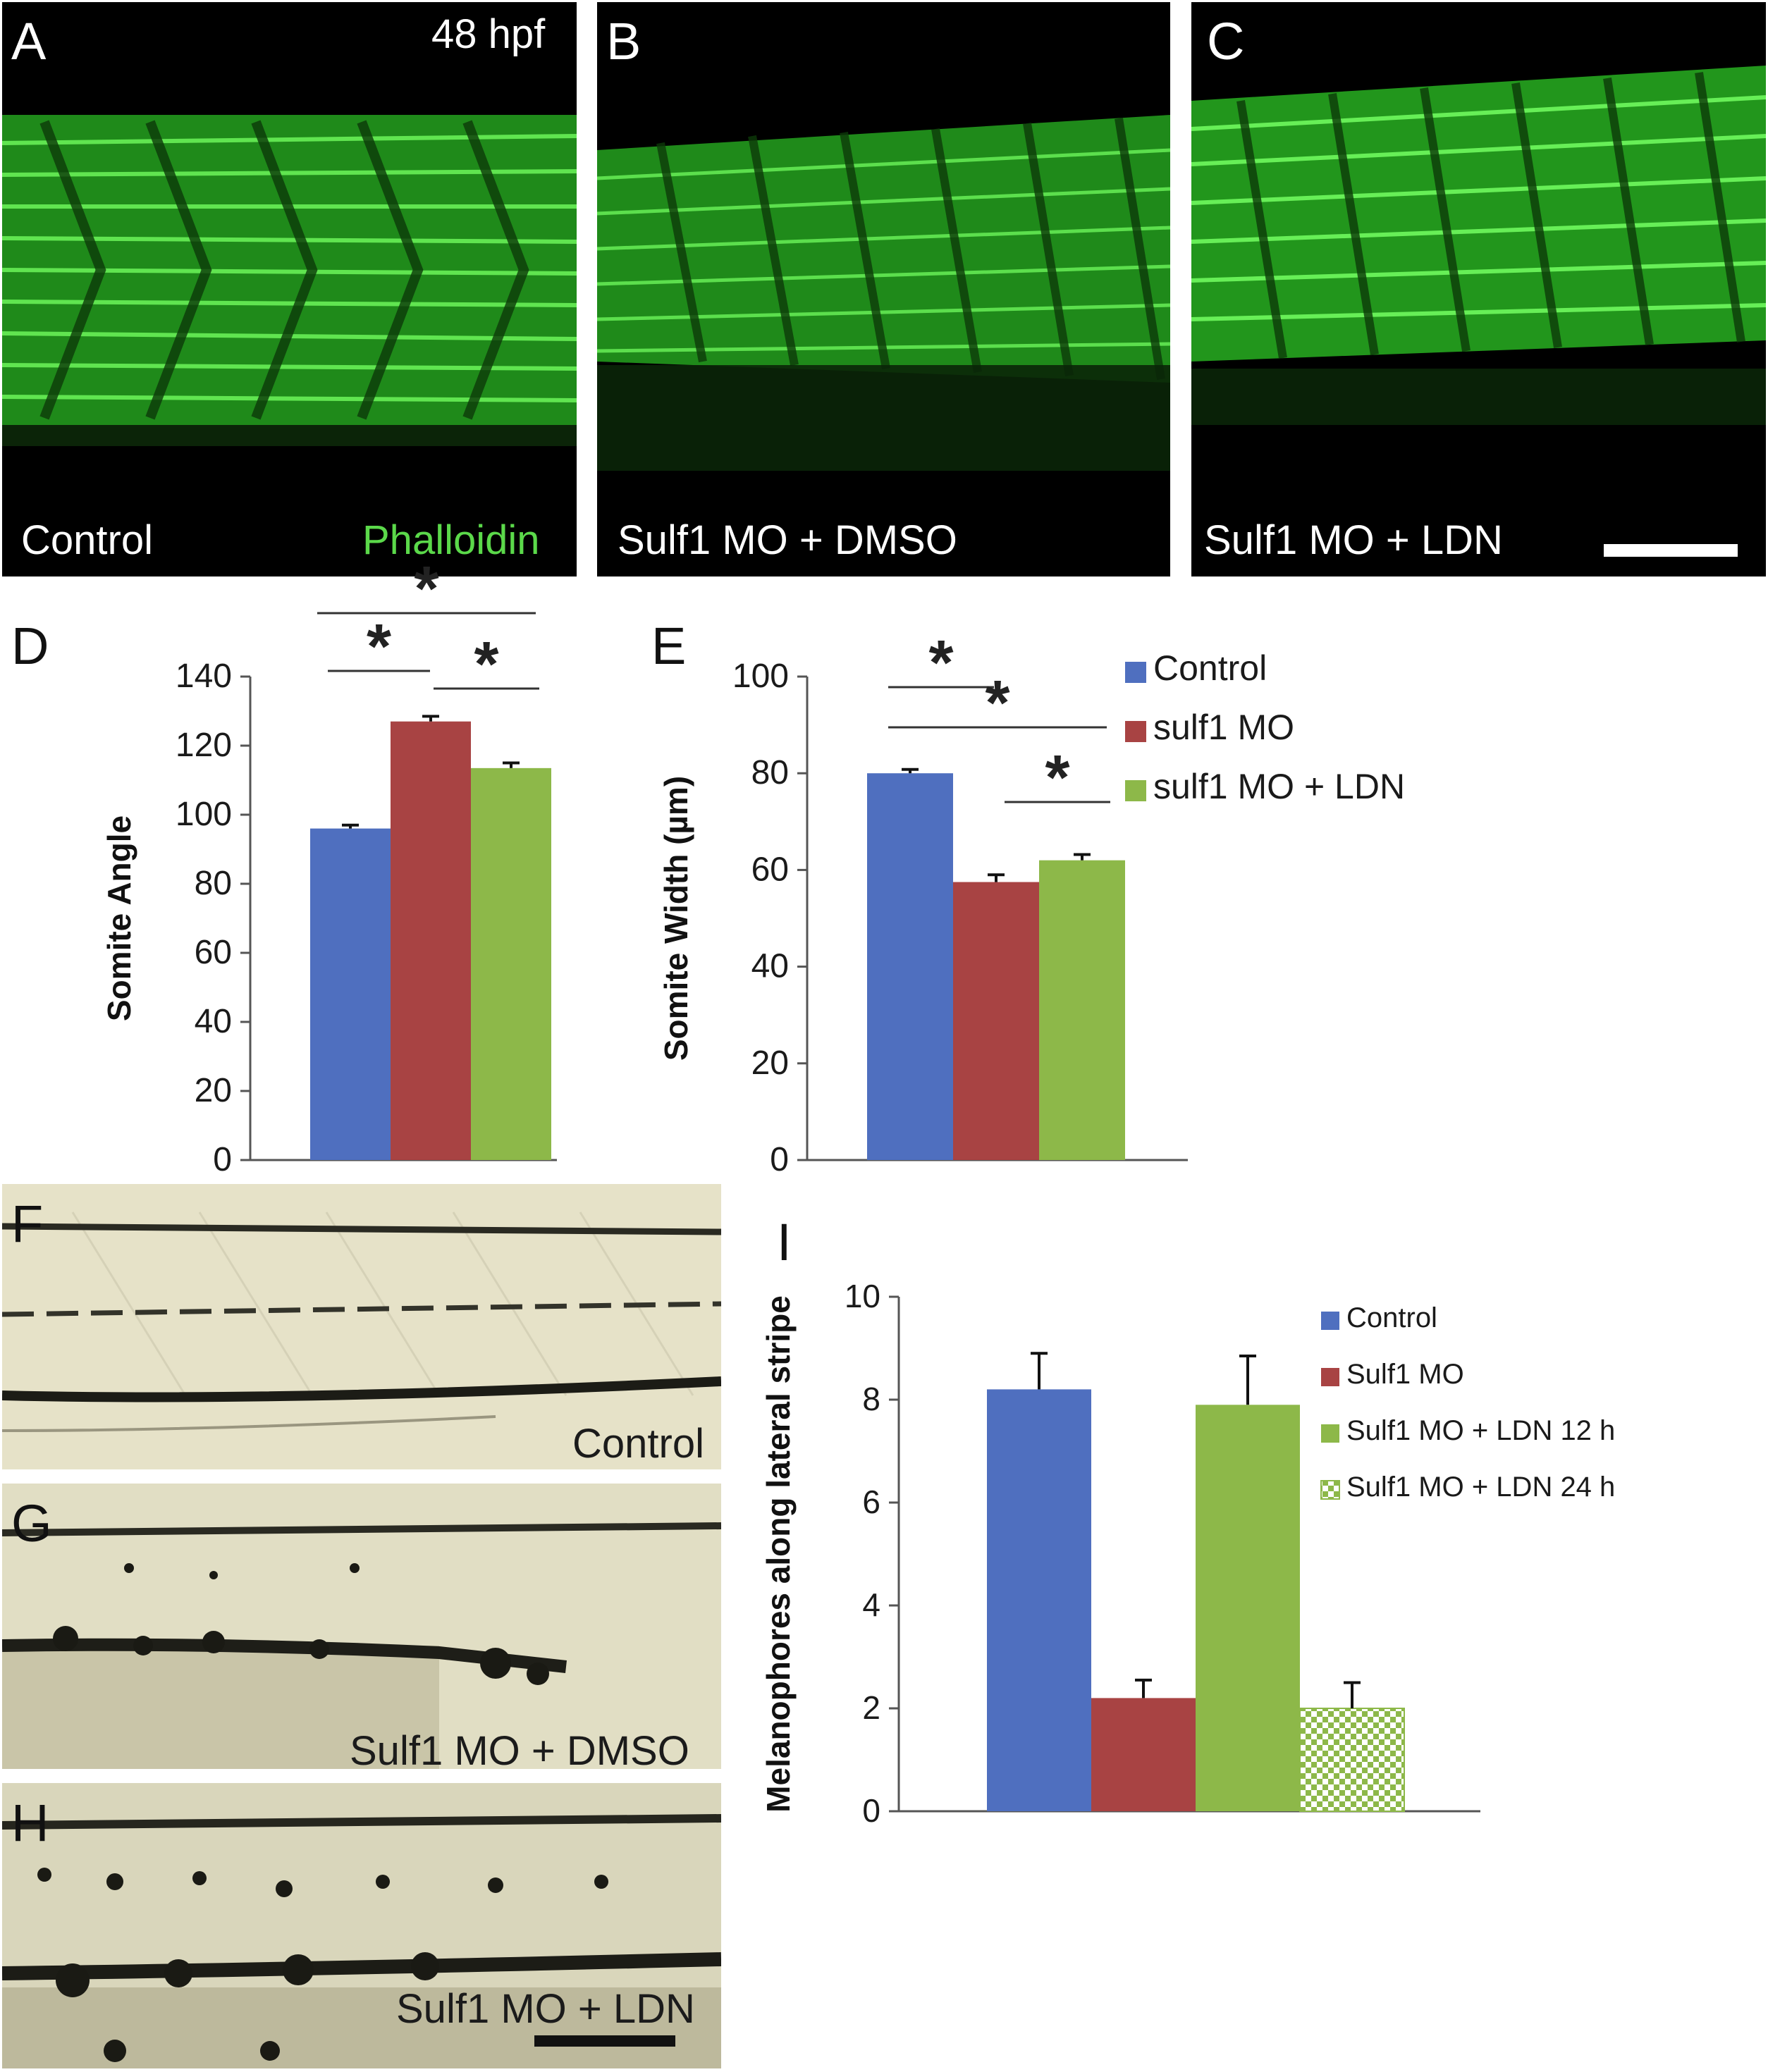 This screenshot has width=1768, height=2072. What do you see at coordinates (488, 34) in the screenshot?
I see `panel-a-stage-label: 48 hpf` at bounding box center [488, 34].